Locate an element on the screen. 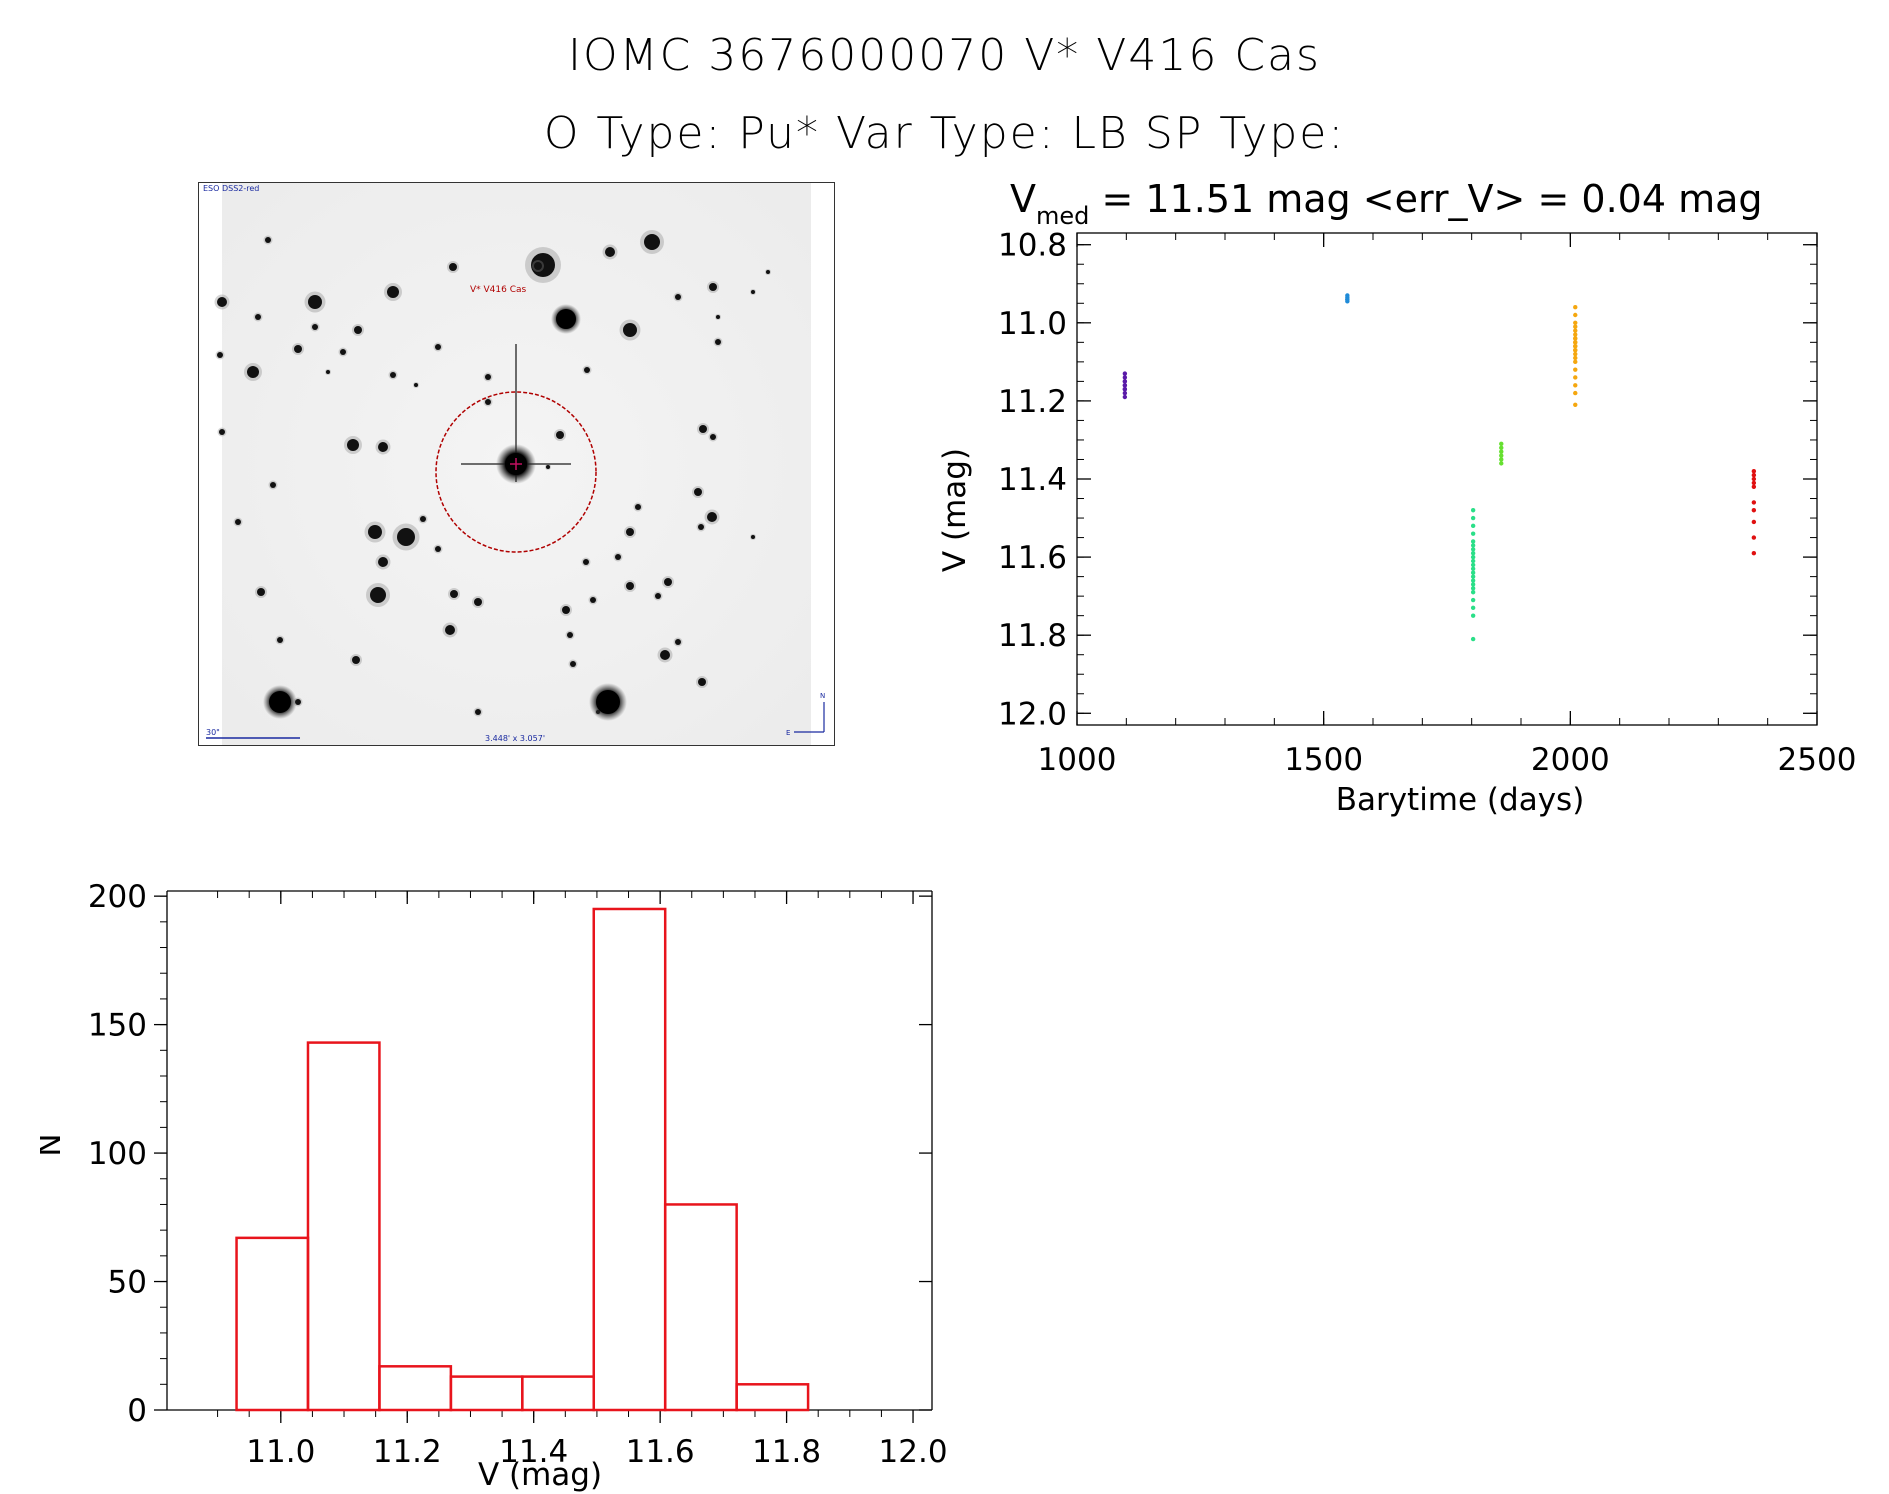  y-tick-label: 50 is located at coordinates (127, 1283).